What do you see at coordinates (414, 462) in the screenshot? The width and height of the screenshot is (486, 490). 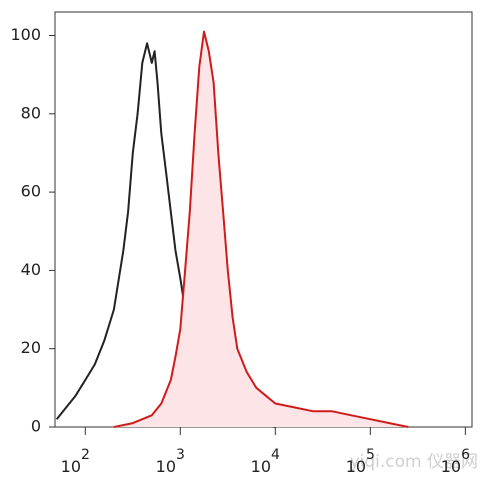 I see `watermark: yiqi.com 仪器网` at bounding box center [414, 462].